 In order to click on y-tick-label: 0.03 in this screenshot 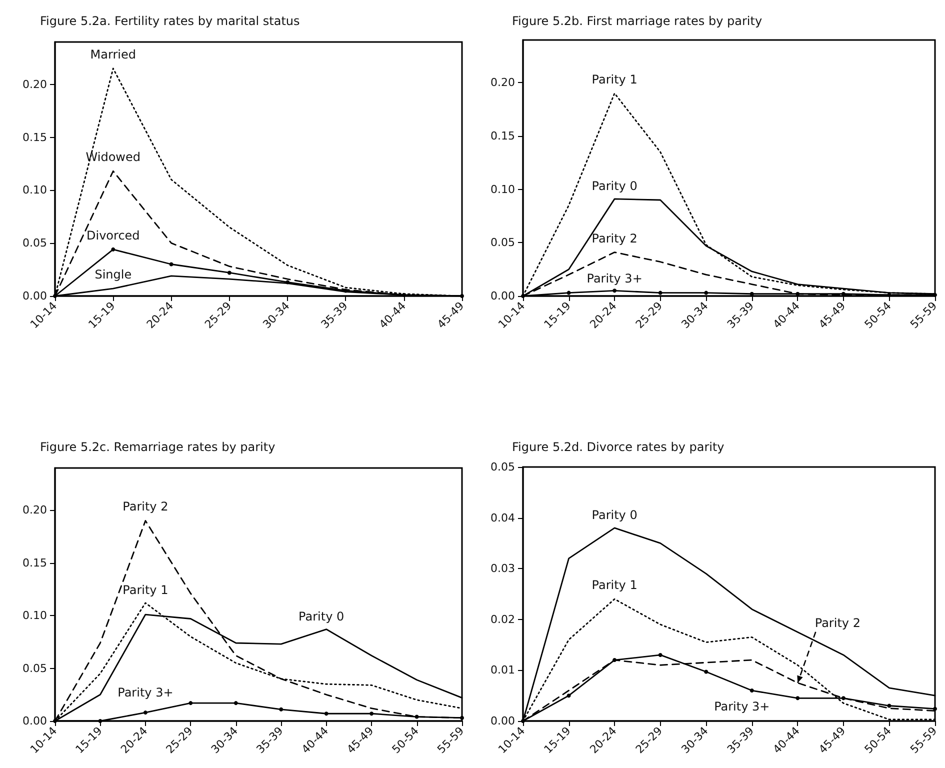, I will do `click(502, 569)`.